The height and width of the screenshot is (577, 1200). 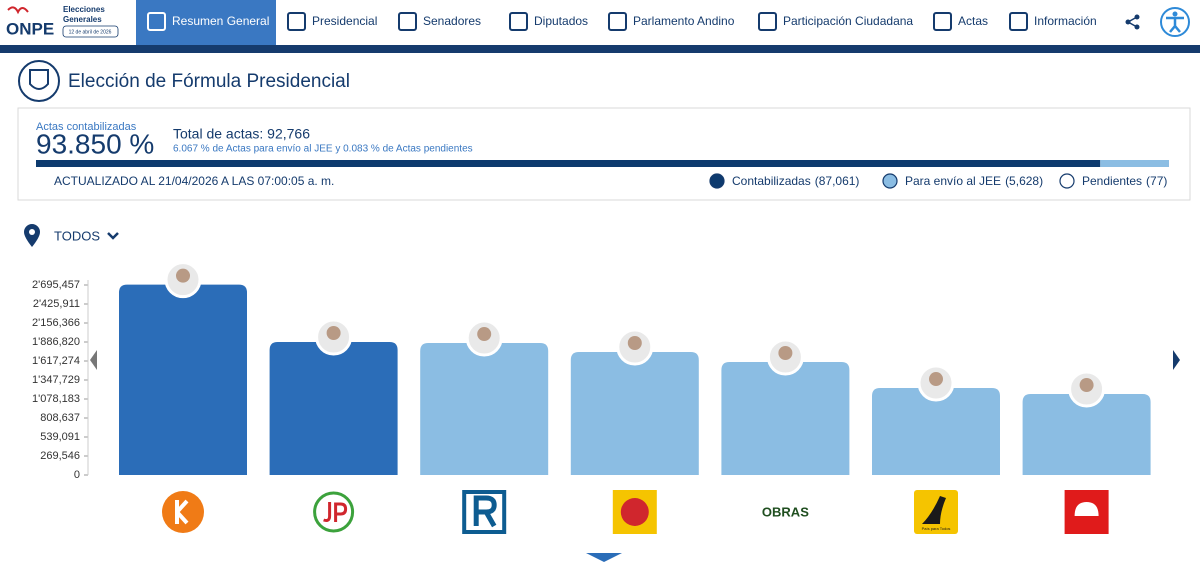 I want to click on peru-emblem, so click(x=39, y=81).